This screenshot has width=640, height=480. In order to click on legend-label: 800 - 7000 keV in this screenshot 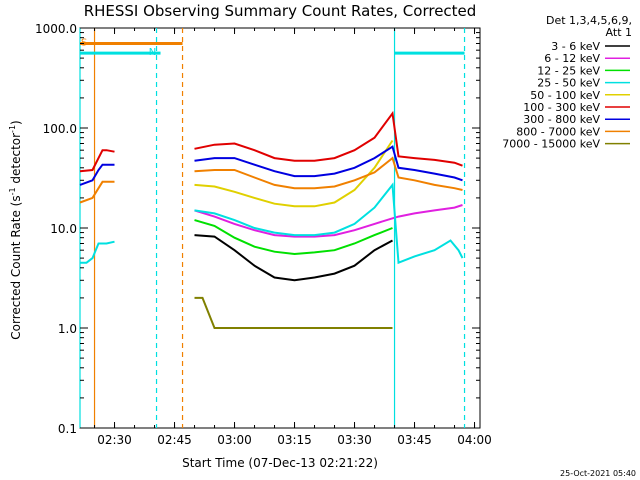, I will do `click(558, 131)`.